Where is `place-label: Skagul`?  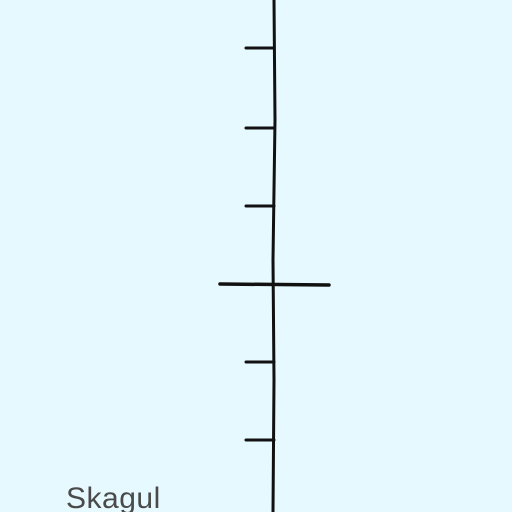 place-label: Skagul is located at coordinates (113, 497).